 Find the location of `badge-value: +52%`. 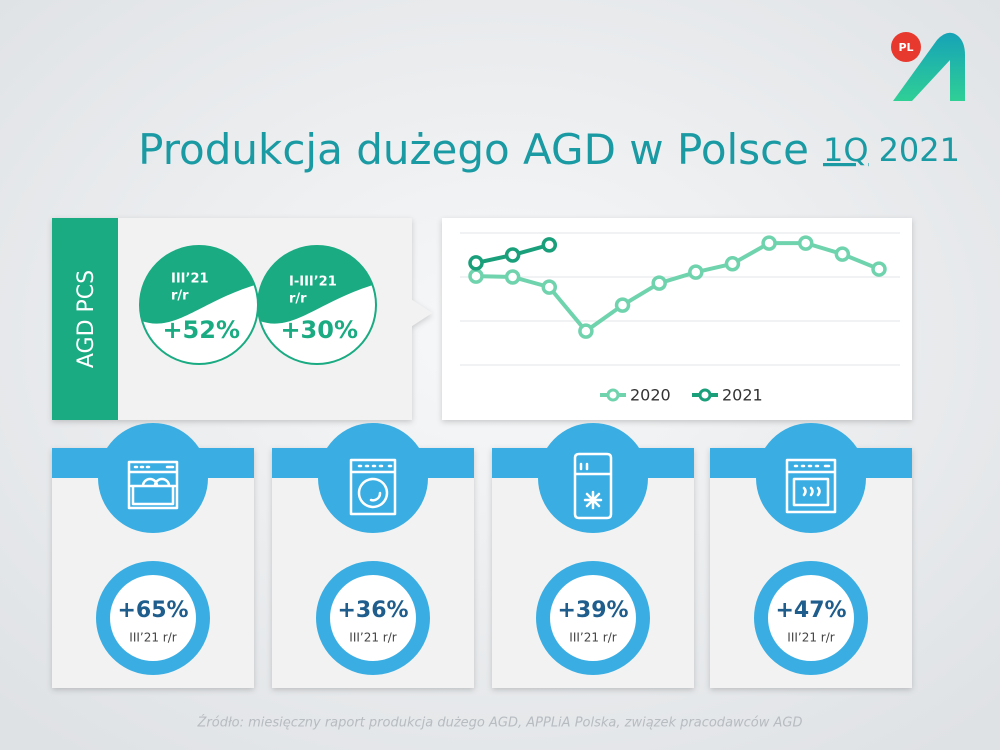

badge-value: +52% is located at coordinates (201, 330).